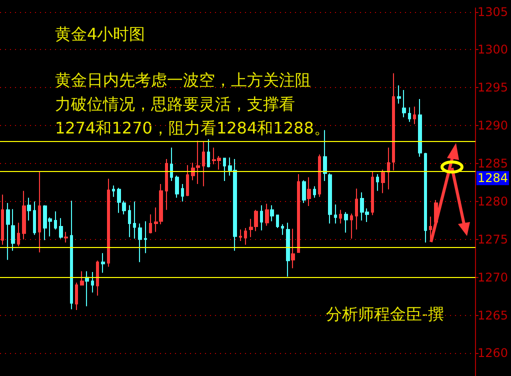 The width and height of the screenshot is (511, 376). What do you see at coordinates (492, 11) in the screenshot?
I see `y-tick-label: 1305` at bounding box center [492, 11].